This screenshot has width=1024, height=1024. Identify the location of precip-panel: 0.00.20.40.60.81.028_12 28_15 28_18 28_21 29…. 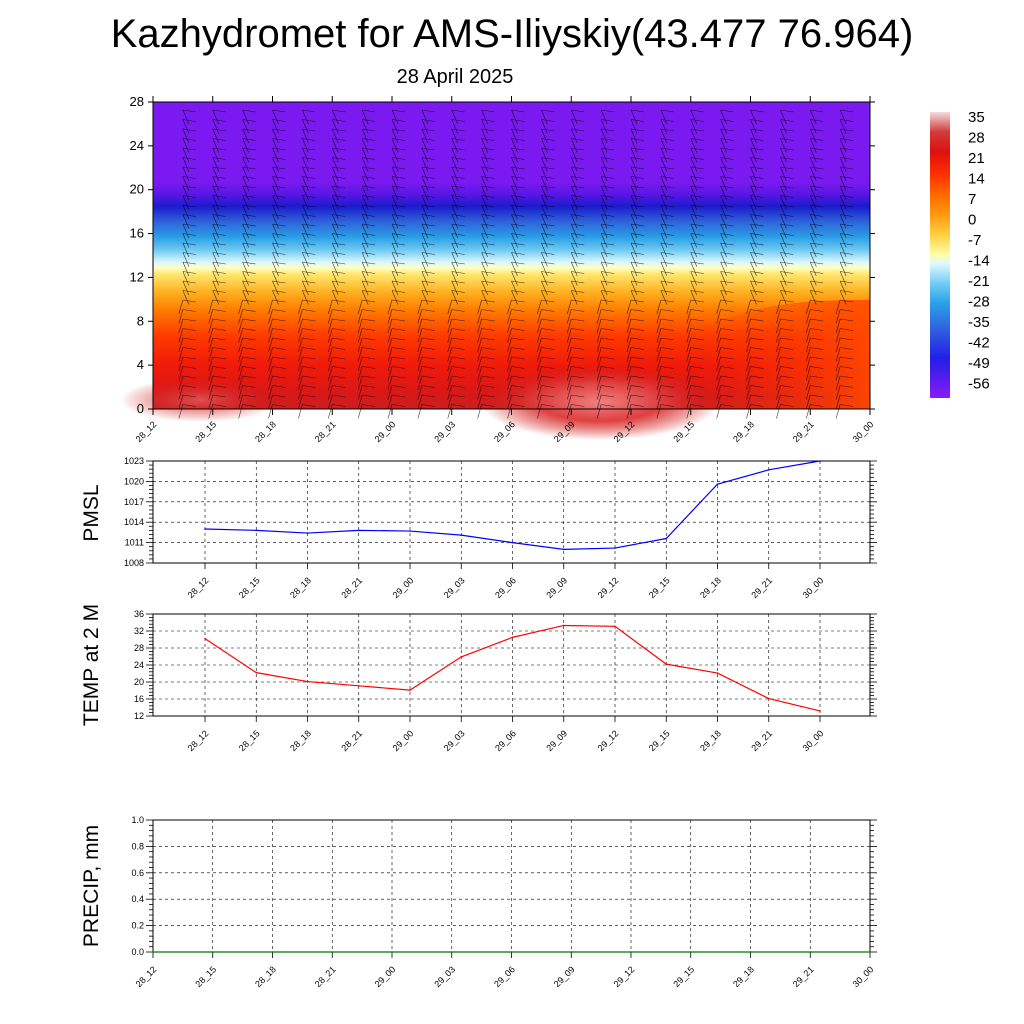
(478, 902).